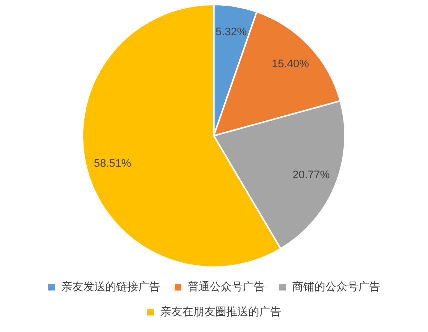 The width and height of the screenshot is (428, 332). What do you see at coordinates (311, 175) in the screenshot?
I see `data-label: 20.77%` at bounding box center [311, 175].